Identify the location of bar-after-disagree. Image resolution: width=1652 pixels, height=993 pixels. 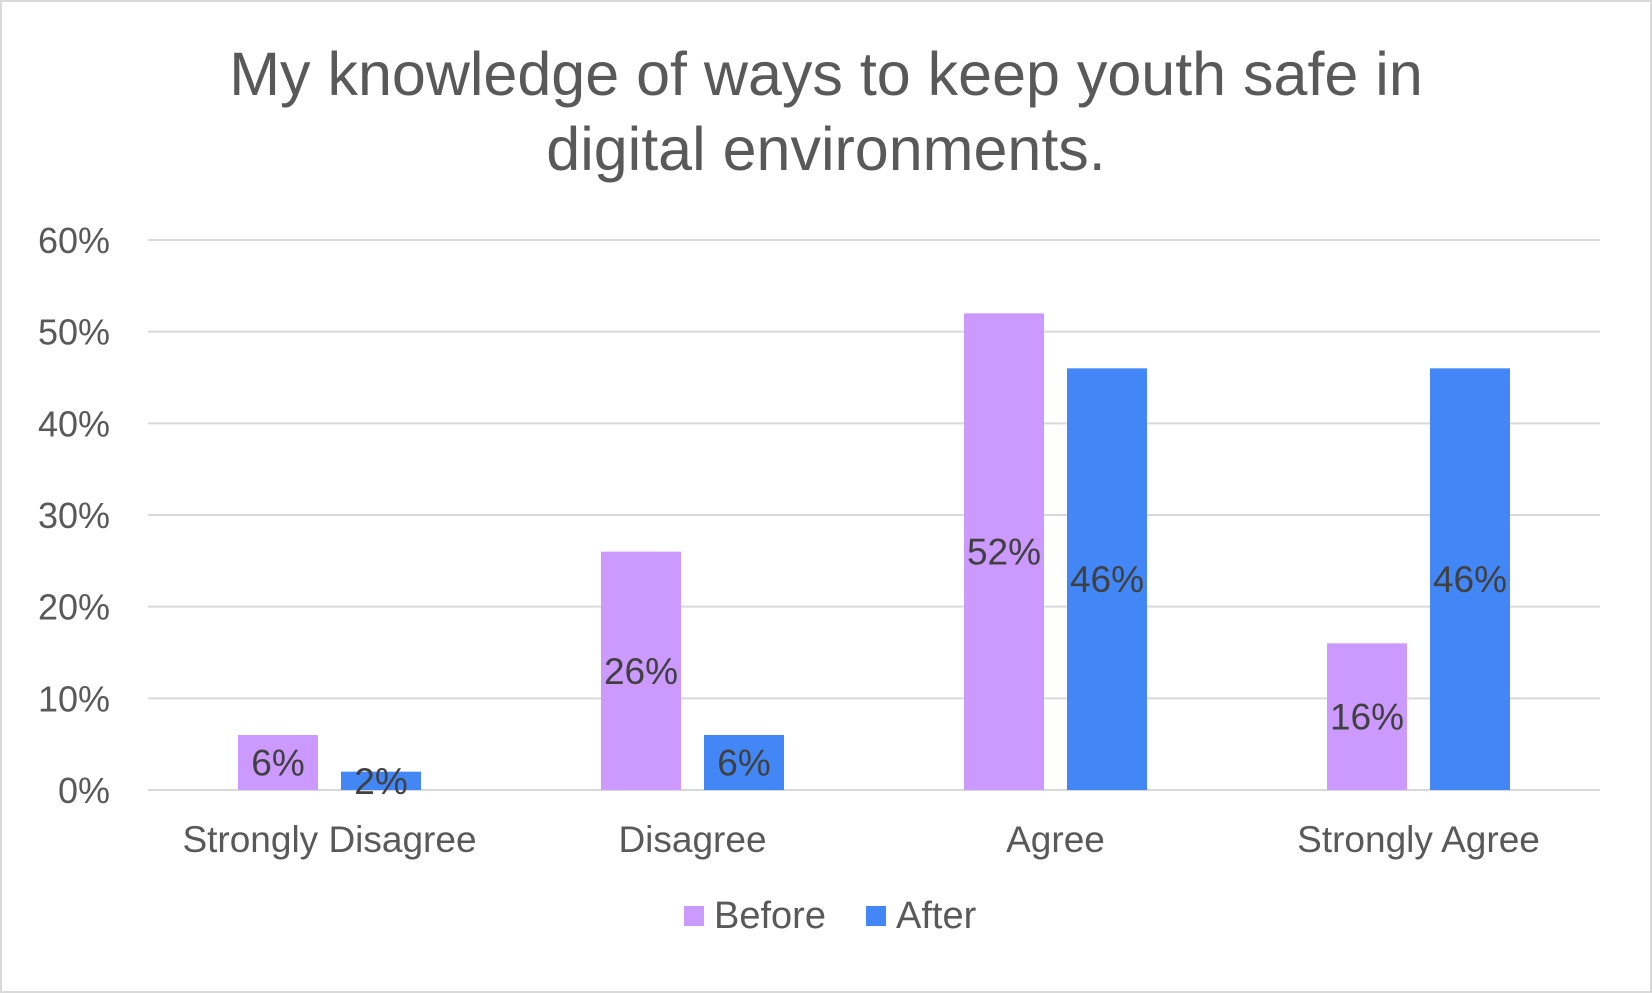
(744, 762).